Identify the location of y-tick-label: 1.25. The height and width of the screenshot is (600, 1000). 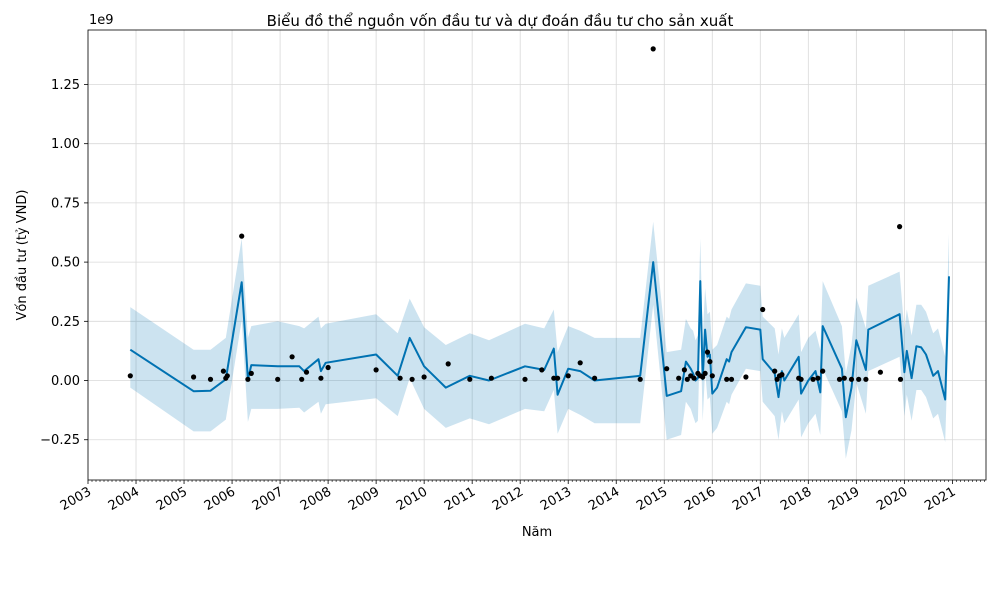
(65, 85).